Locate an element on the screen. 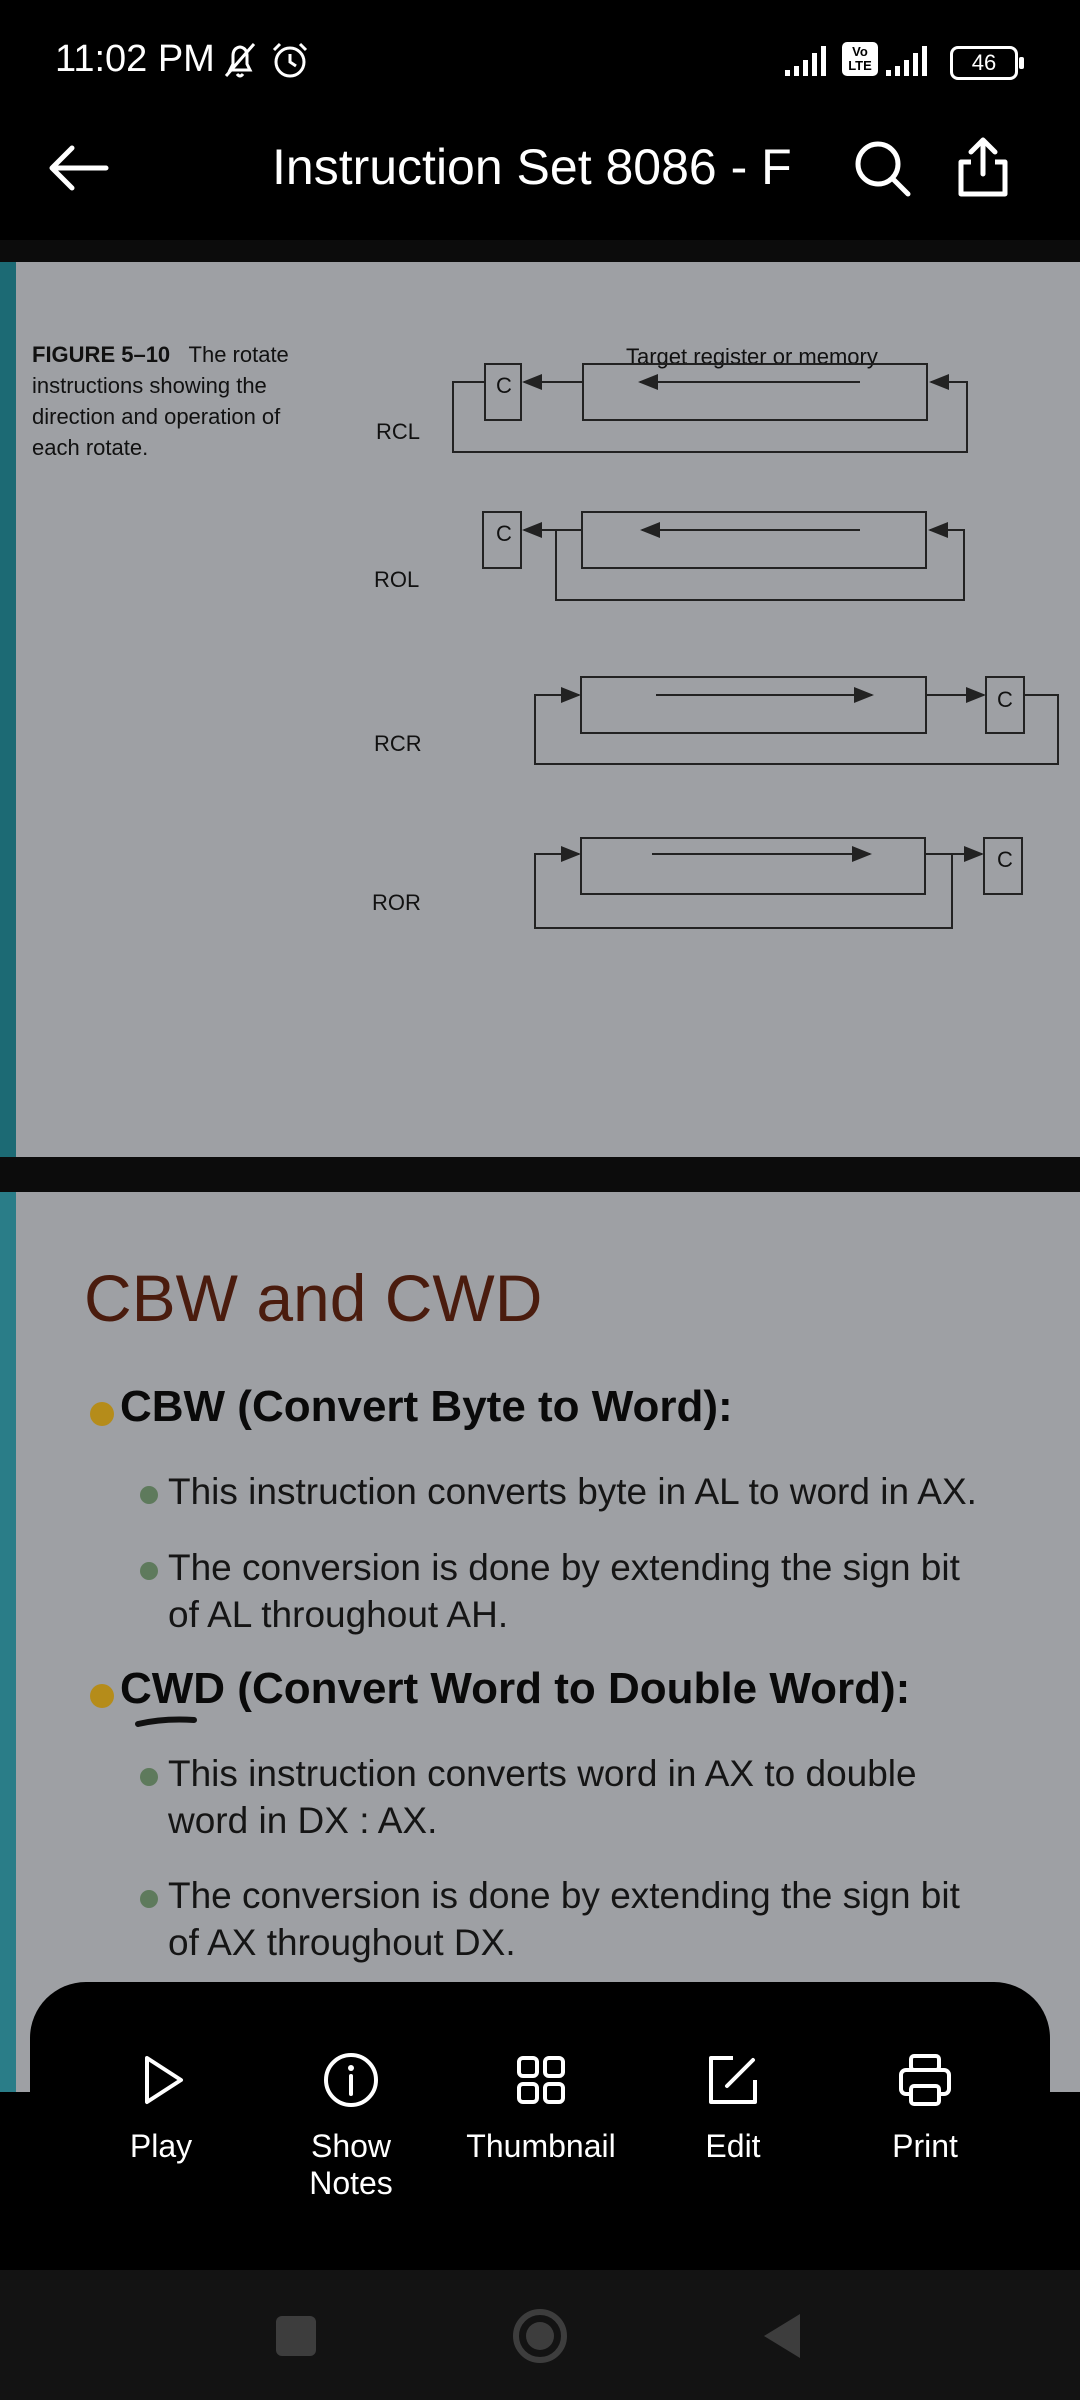 The image size is (1080, 2400). printer-icon is located at coordinates (925, 2080).